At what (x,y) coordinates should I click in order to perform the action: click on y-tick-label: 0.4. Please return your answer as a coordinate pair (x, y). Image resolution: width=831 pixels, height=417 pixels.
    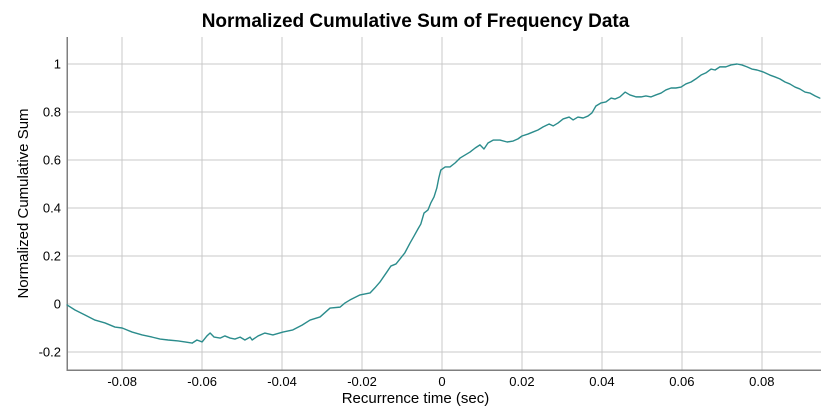
    Looking at the image, I should click on (52, 208).